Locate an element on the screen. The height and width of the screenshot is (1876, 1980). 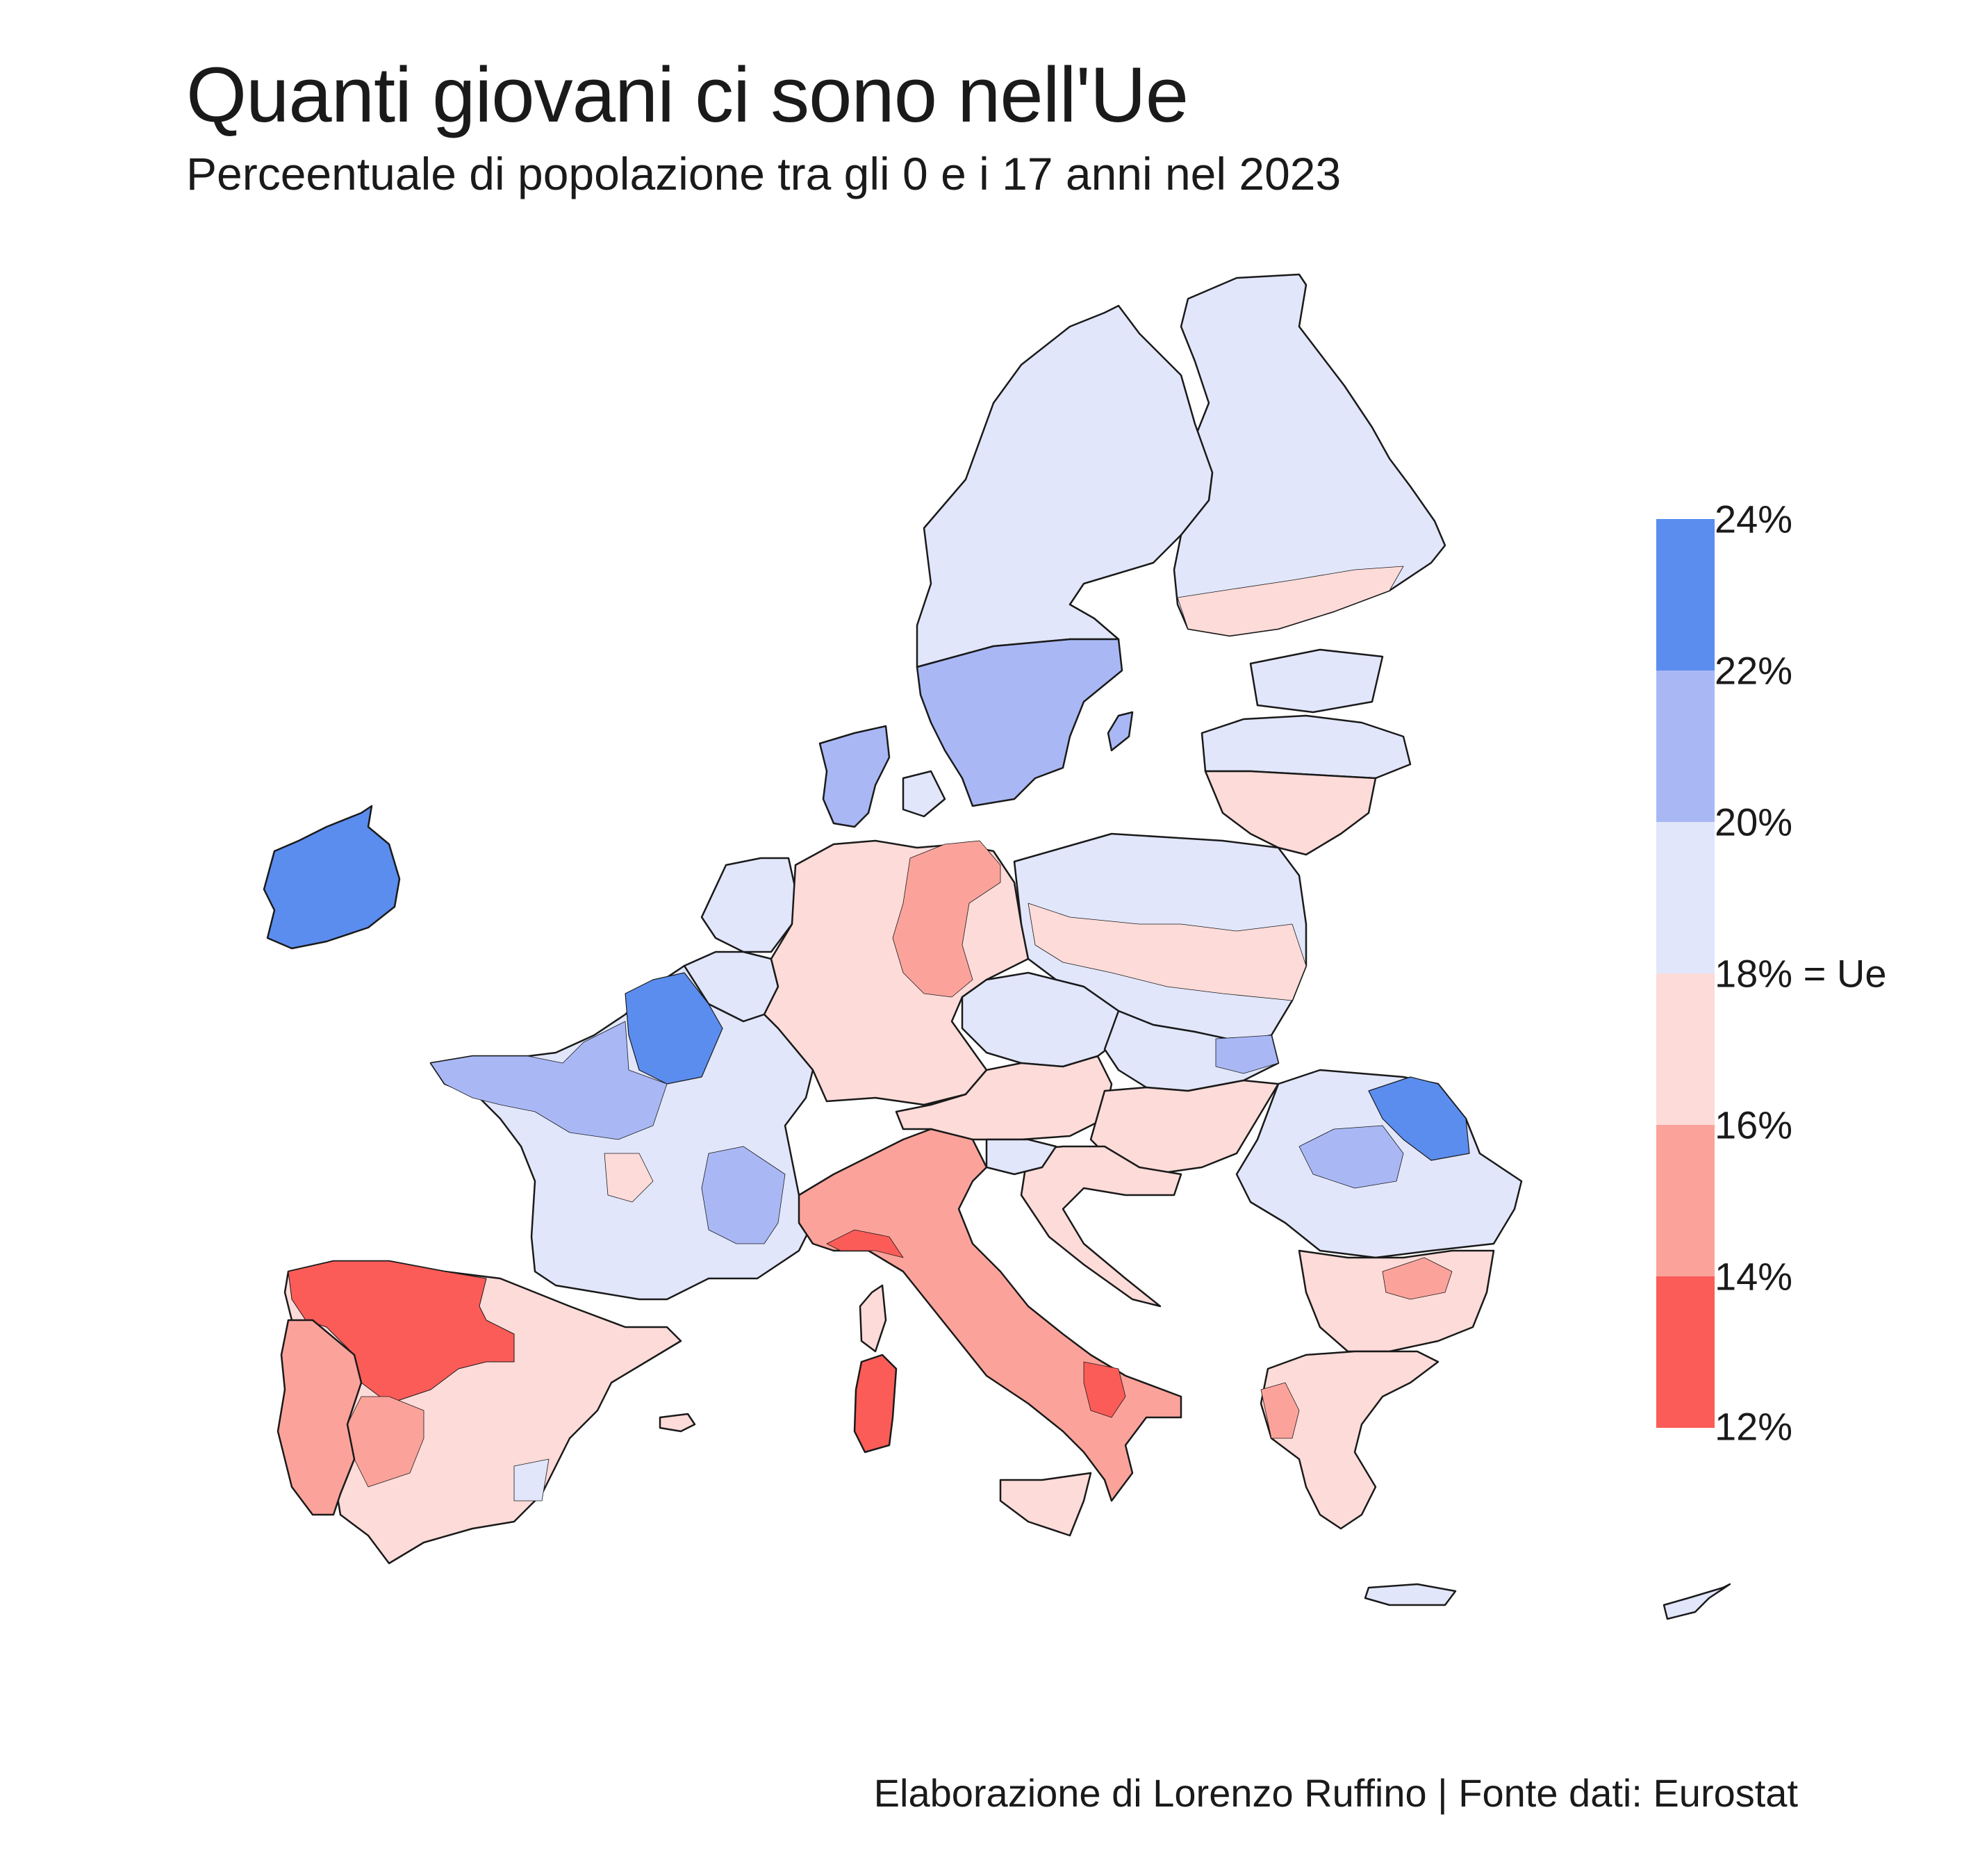
region-slovakia-east is located at coordinates (1247, 1054).